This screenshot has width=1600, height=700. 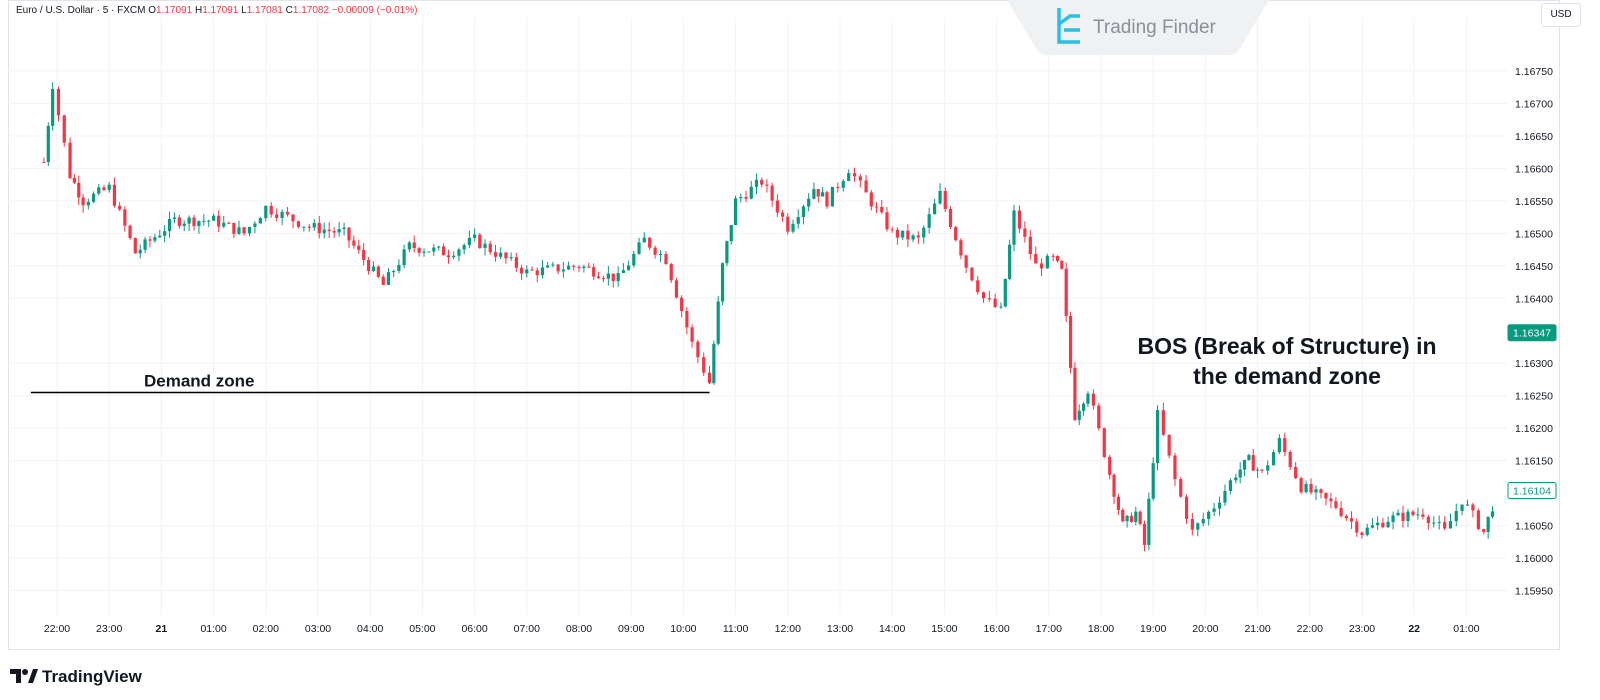 What do you see at coordinates (1101, 629) in the screenshot?
I see `x-tick-label: 18:00` at bounding box center [1101, 629].